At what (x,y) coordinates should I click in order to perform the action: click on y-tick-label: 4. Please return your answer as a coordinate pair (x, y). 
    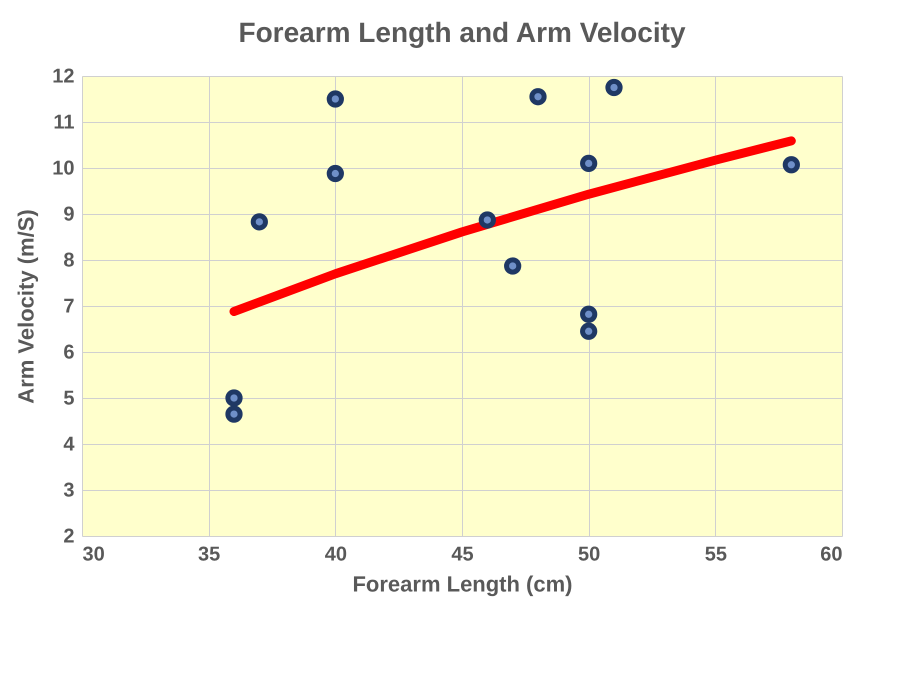
    Looking at the image, I should click on (69, 445).